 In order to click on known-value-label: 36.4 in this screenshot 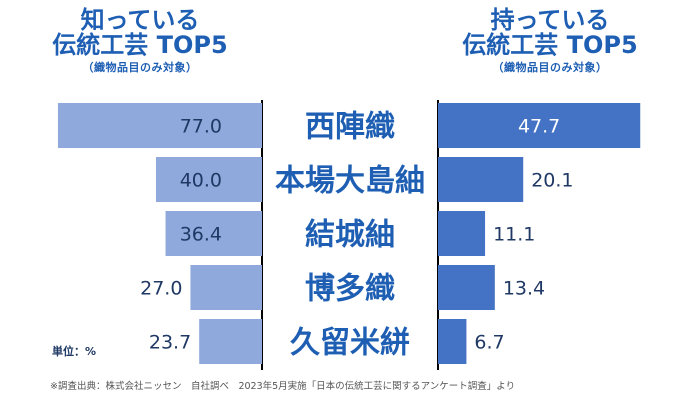, I will do `click(201, 235)`.